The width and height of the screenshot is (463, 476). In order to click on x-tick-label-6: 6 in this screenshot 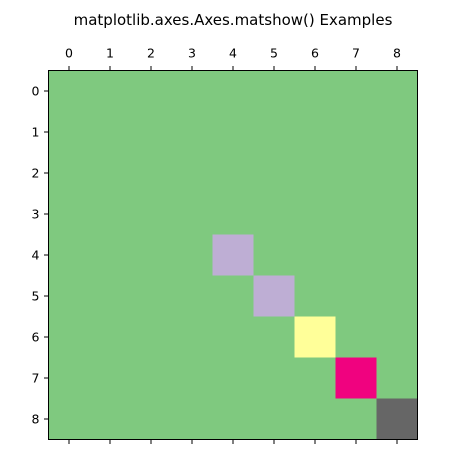, I will do `click(315, 53)`.